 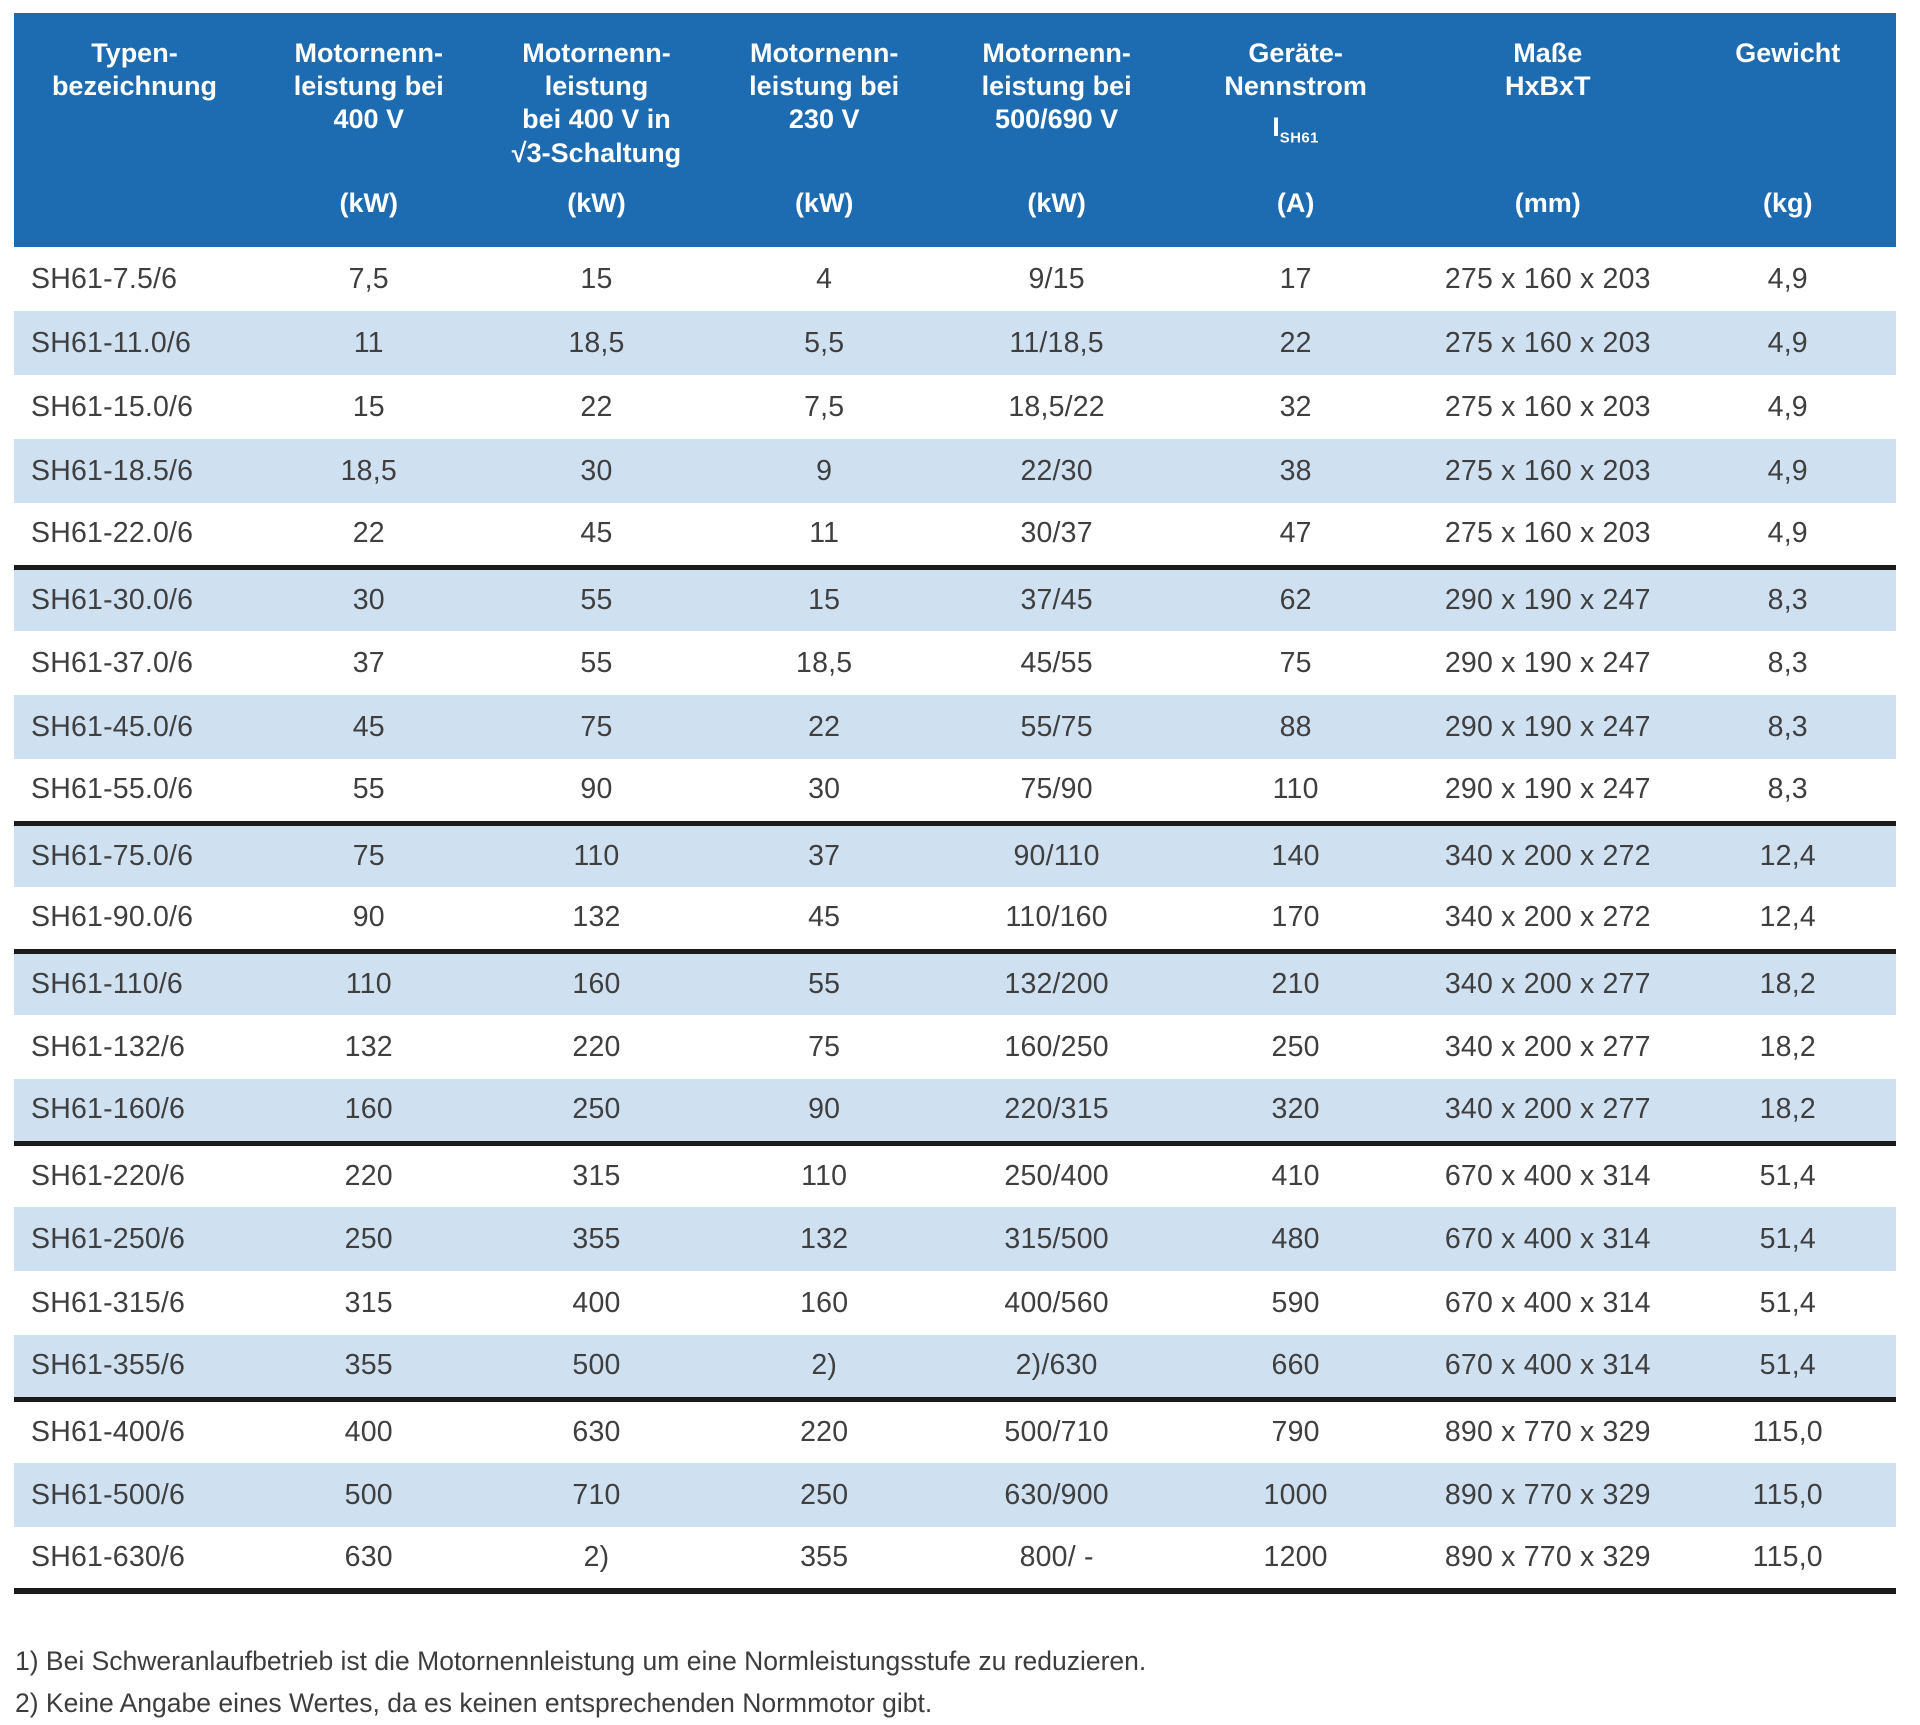 I want to click on cell-geraete-nennstrom: 1200, so click(x=1296, y=1560).